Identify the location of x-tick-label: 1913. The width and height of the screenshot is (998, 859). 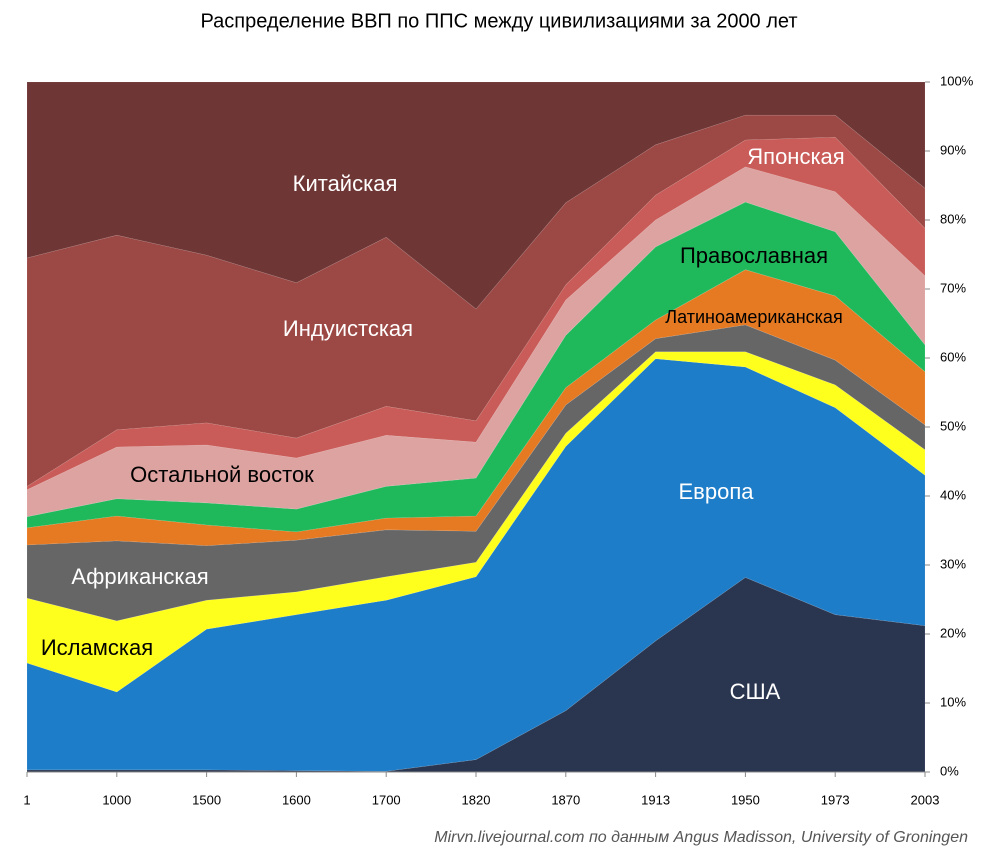
(655, 799).